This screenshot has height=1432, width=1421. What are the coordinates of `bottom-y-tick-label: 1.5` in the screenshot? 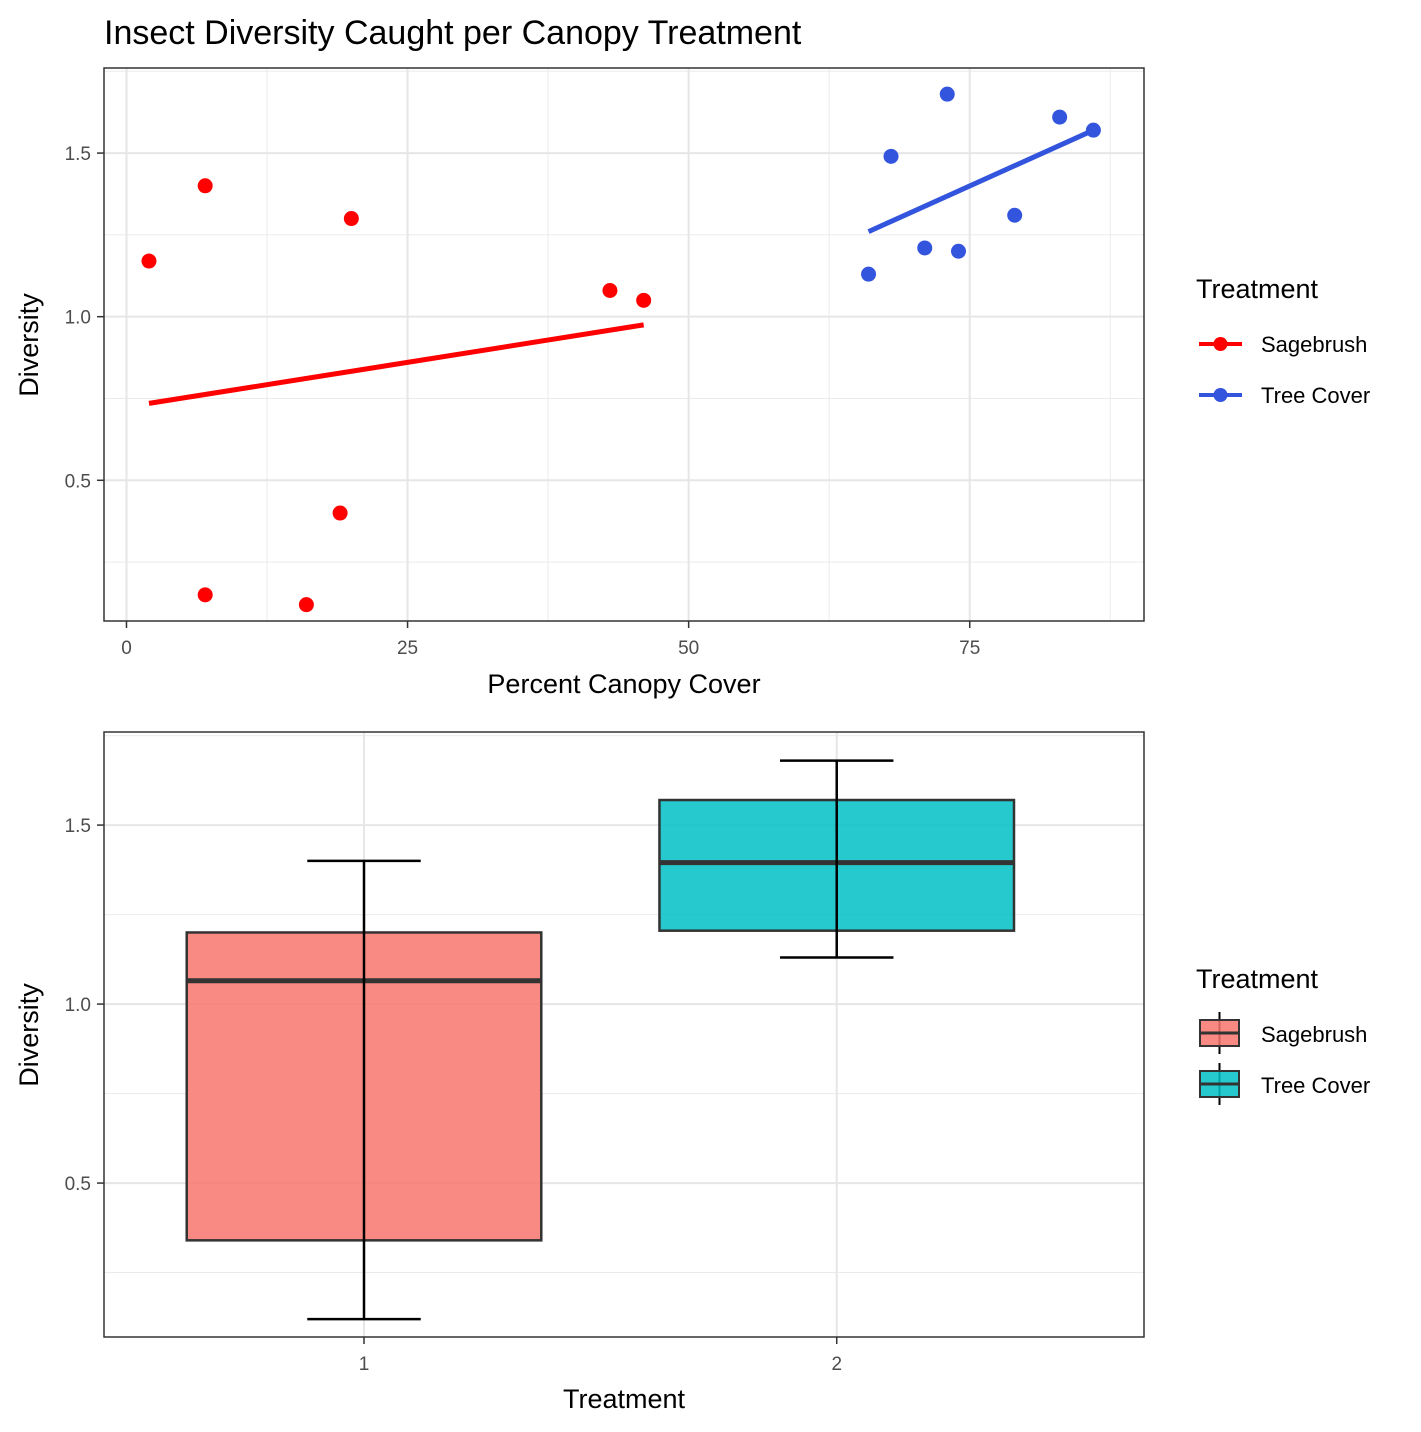 It's located at (78, 826).